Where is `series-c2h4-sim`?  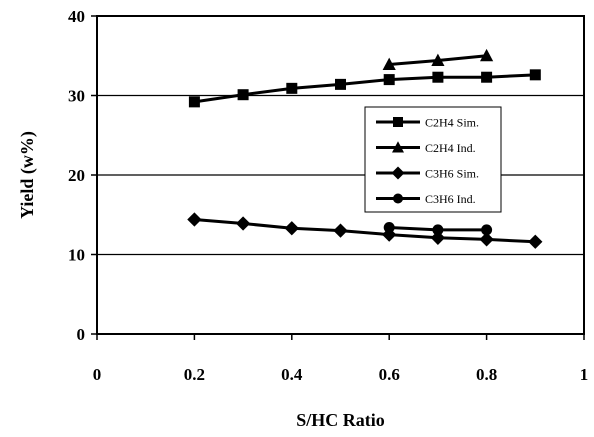
series-c2h4-sim is located at coordinates (364, 88).